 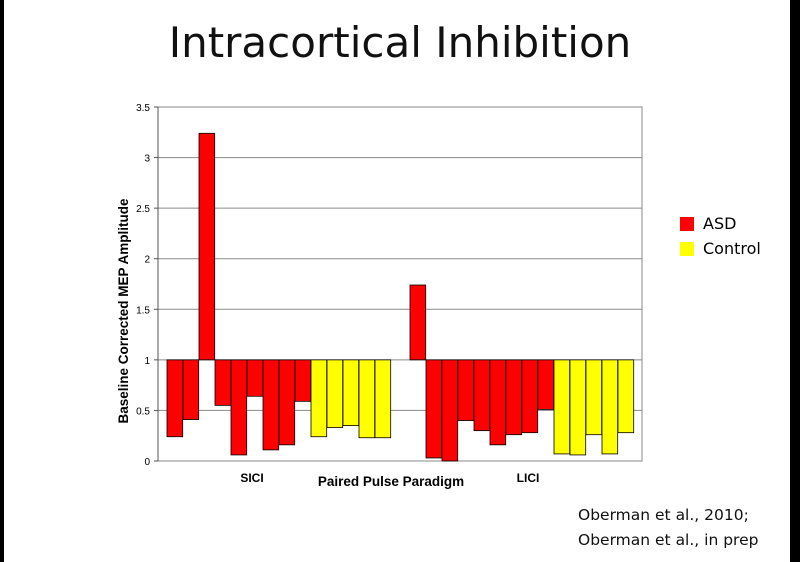 I want to click on y-tick-label: 3, so click(x=147, y=159).